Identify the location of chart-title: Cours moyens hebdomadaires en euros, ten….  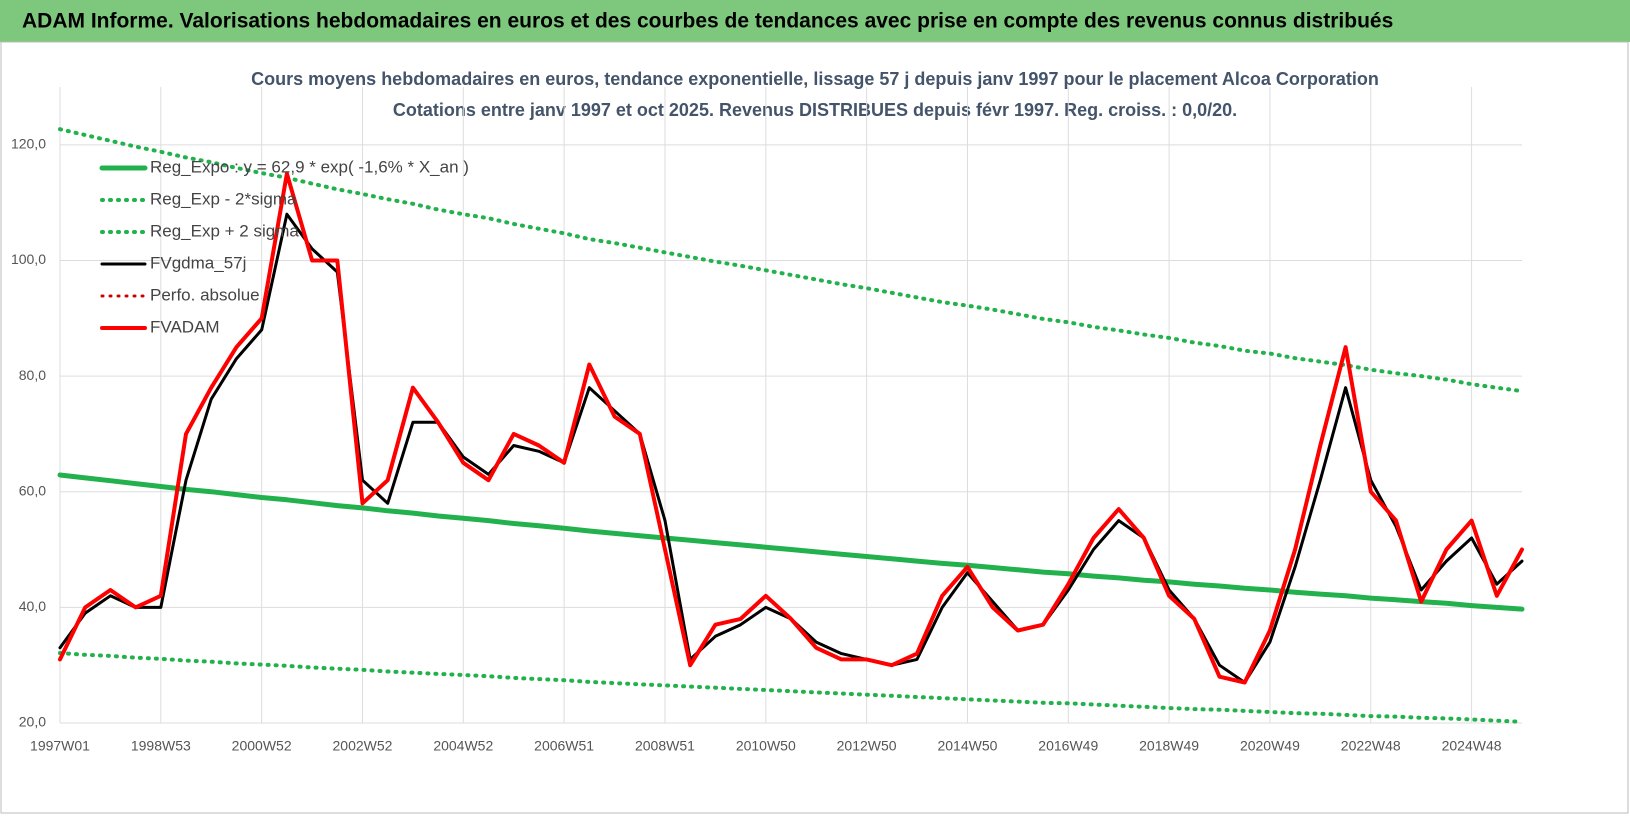
(815, 79).